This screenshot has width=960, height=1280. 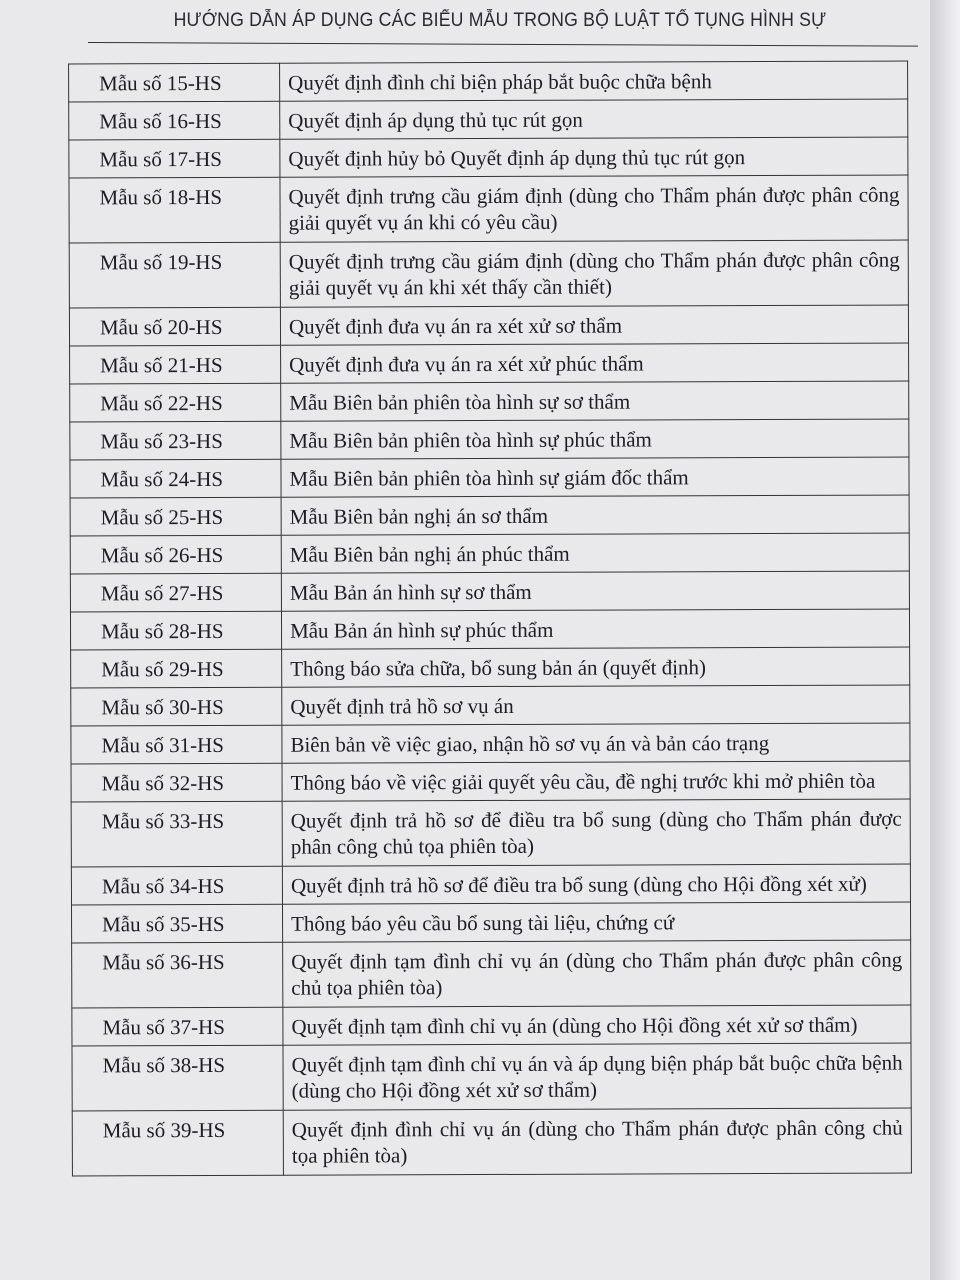 I want to click on form-code: Mẫu số 22-HS, so click(x=175, y=402).